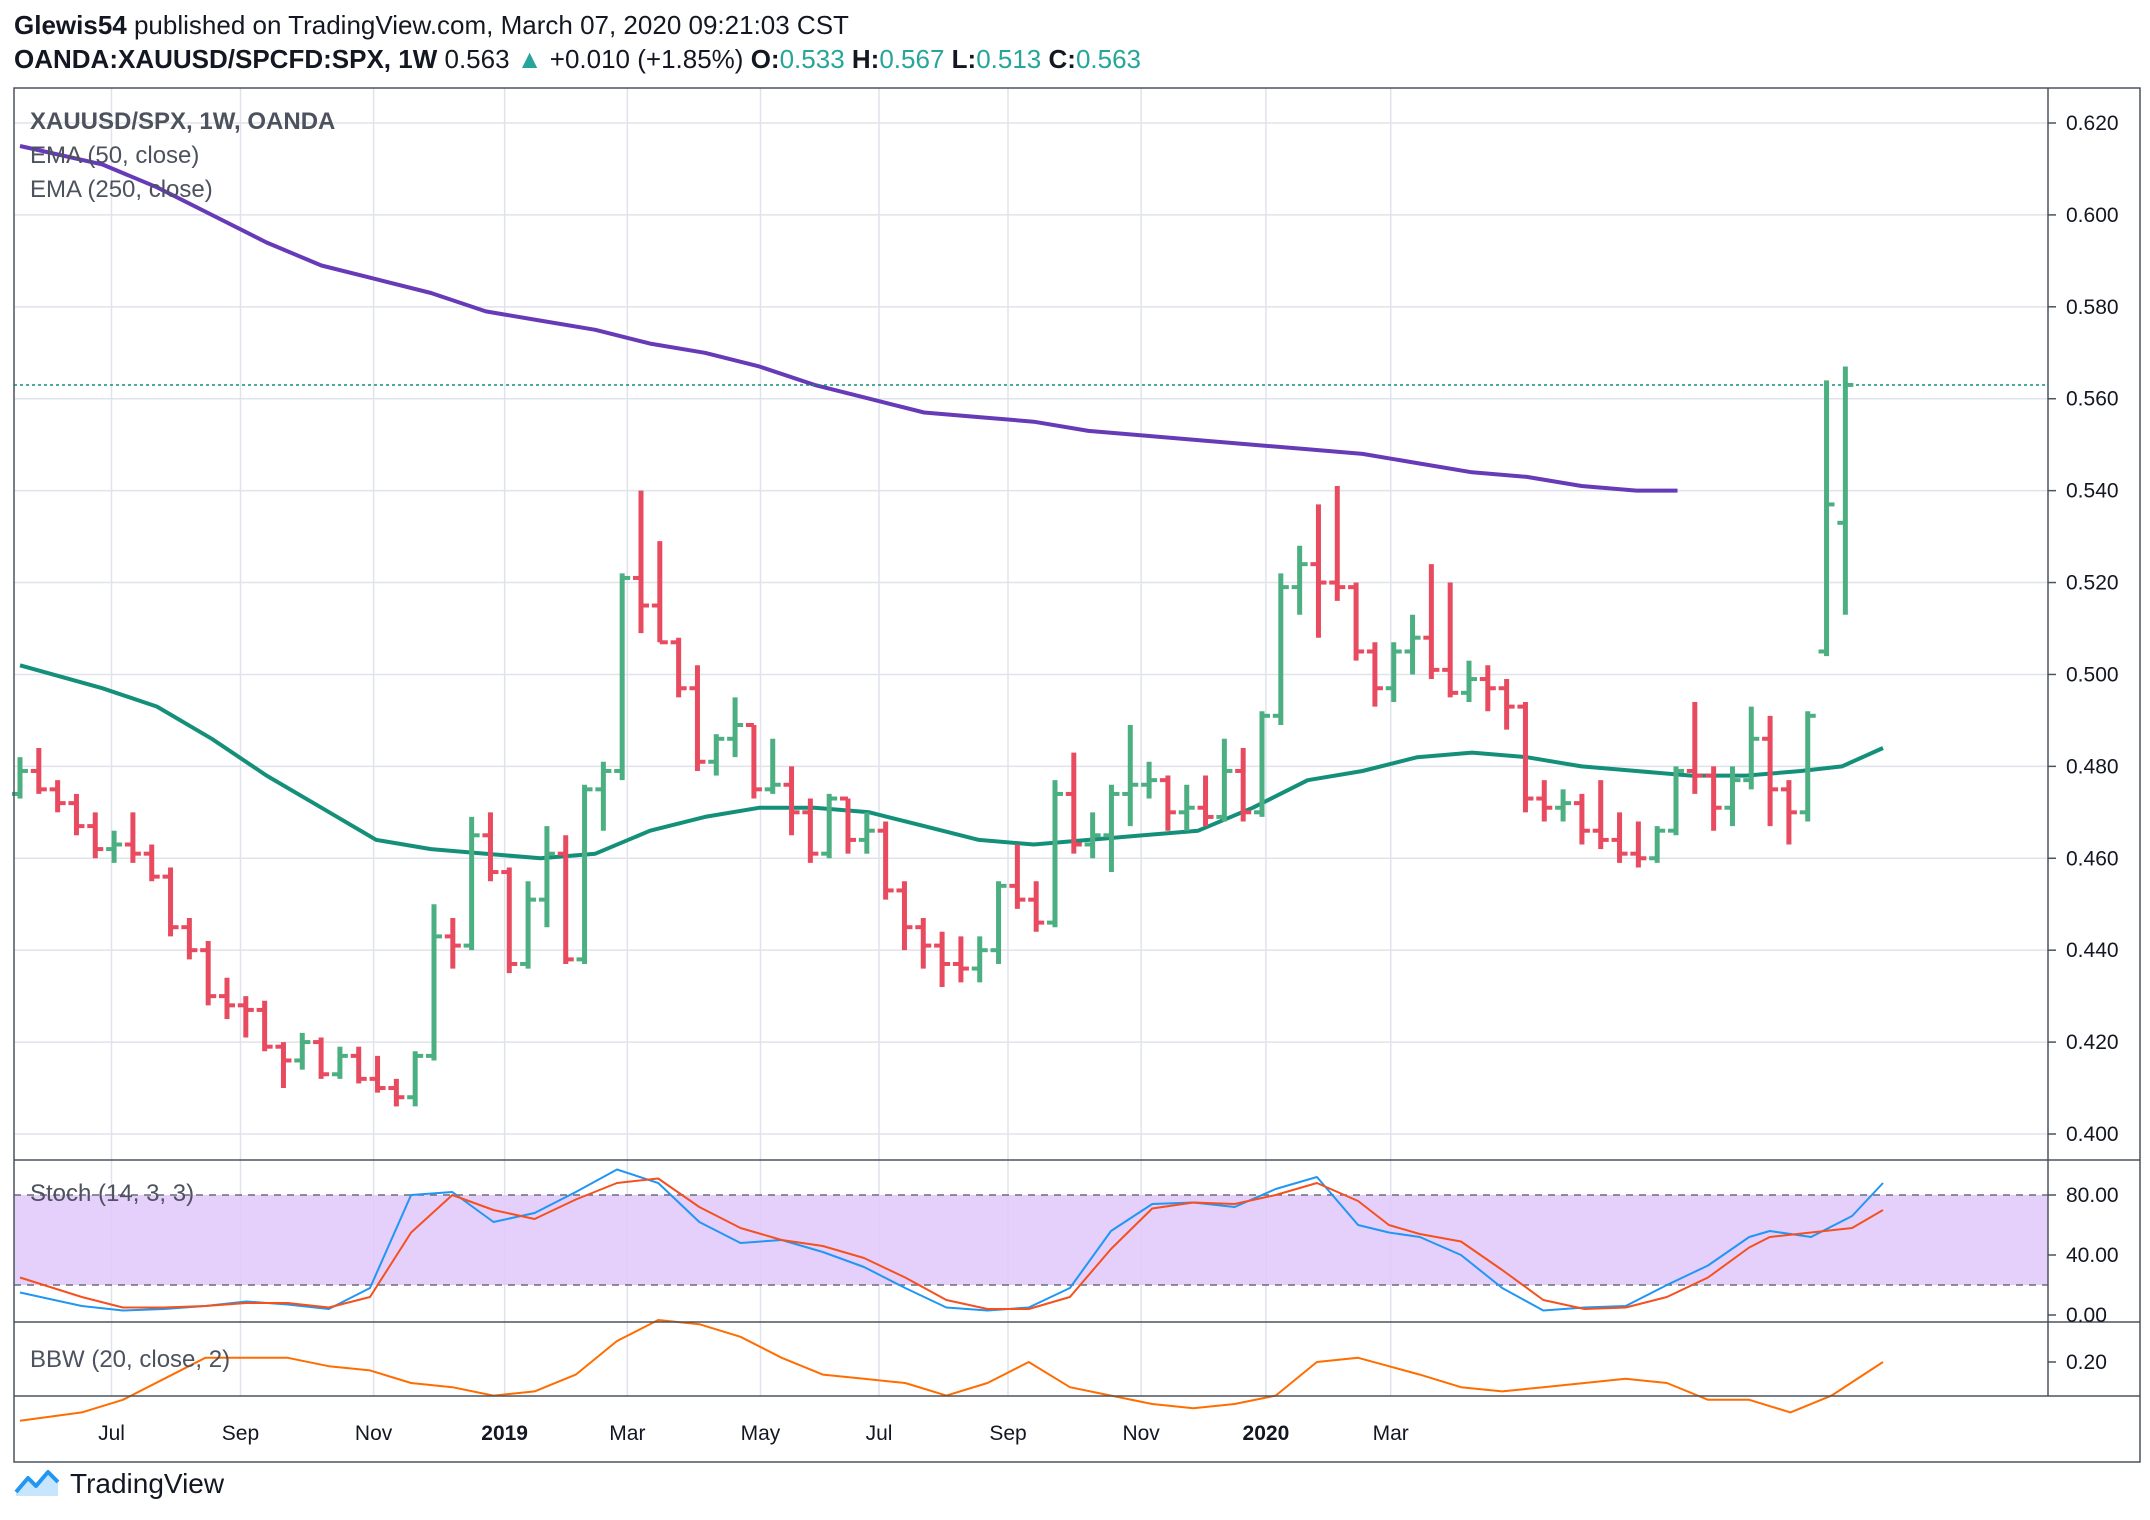  I want to click on bbw-line, so click(951, 1370).